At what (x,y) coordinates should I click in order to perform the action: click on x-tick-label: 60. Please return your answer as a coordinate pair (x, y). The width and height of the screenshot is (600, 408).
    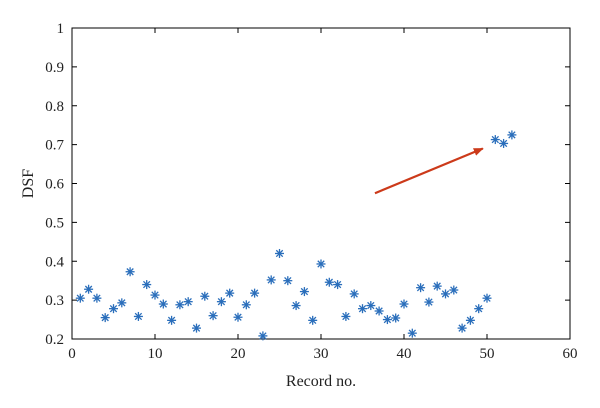
    Looking at the image, I should click on (570, 354).